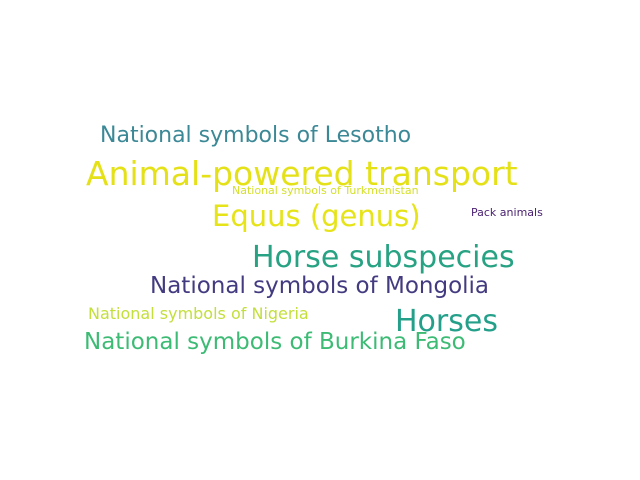 This screenshot has width=640, height=480. Describe the element at coordinates (302, 173) in the screenshot. I see `word-animal-powered-transport: Animal-powered transport` at that location.